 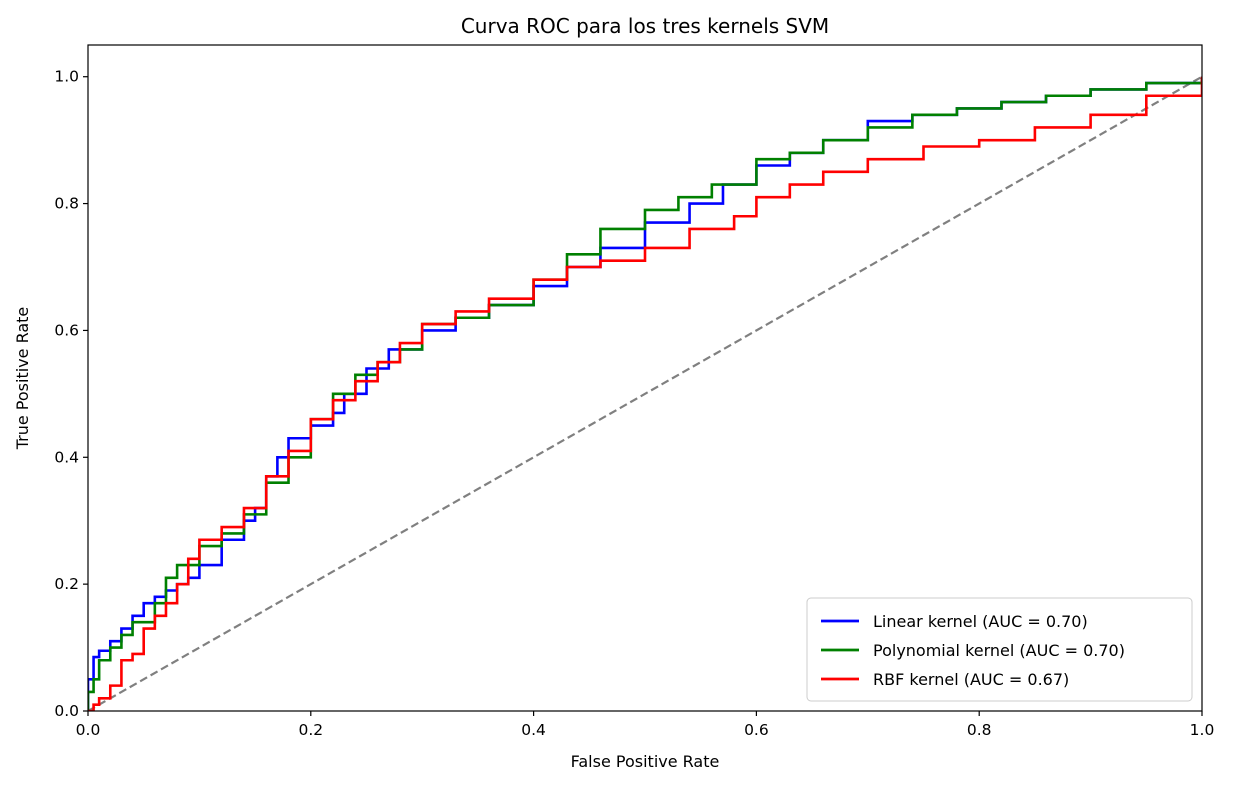 What do you see at coordinates (980, 621) in the screenshot?
I see `legend-label-0: Linear kernel (AUC = 0.70)` at bounding box center [980, 621].